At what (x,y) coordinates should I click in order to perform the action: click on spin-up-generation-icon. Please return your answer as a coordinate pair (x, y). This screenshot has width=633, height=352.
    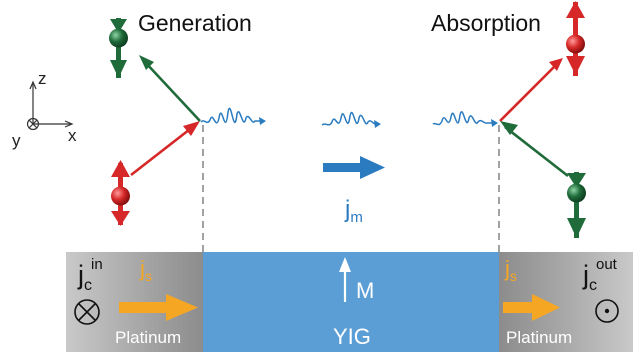
    Looking at the image, I should click on (120, 193).